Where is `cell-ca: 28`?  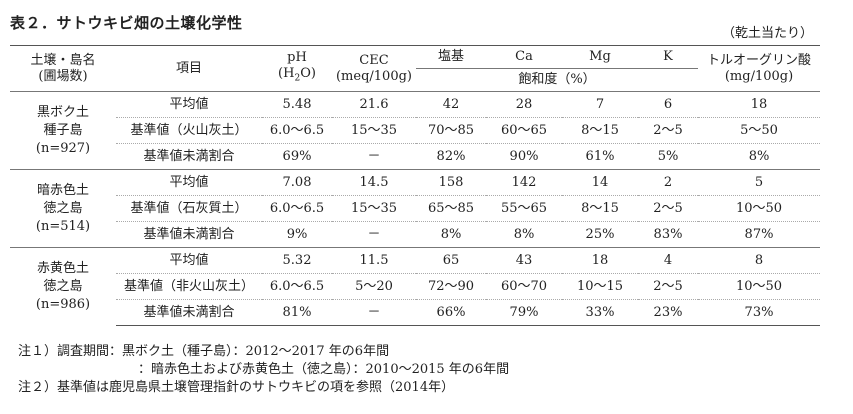
cell-ca: 28 is located at coordinates (524, 104).